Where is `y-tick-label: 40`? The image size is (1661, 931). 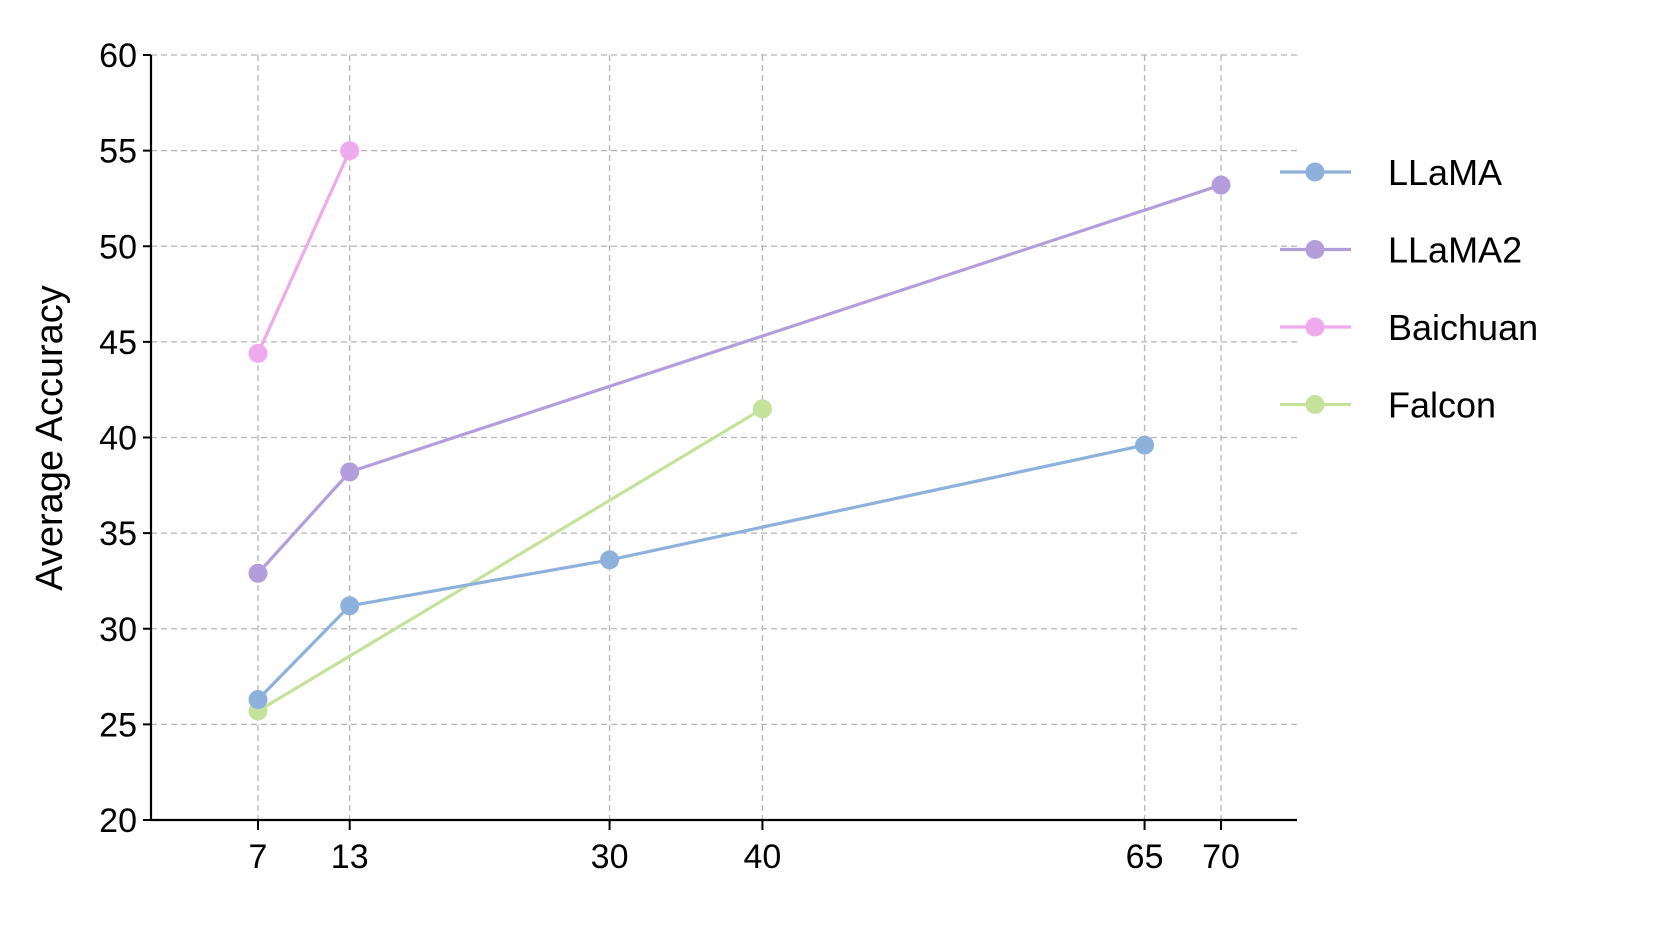
y-tick-label: 40 is located at coordinates (118, 439).